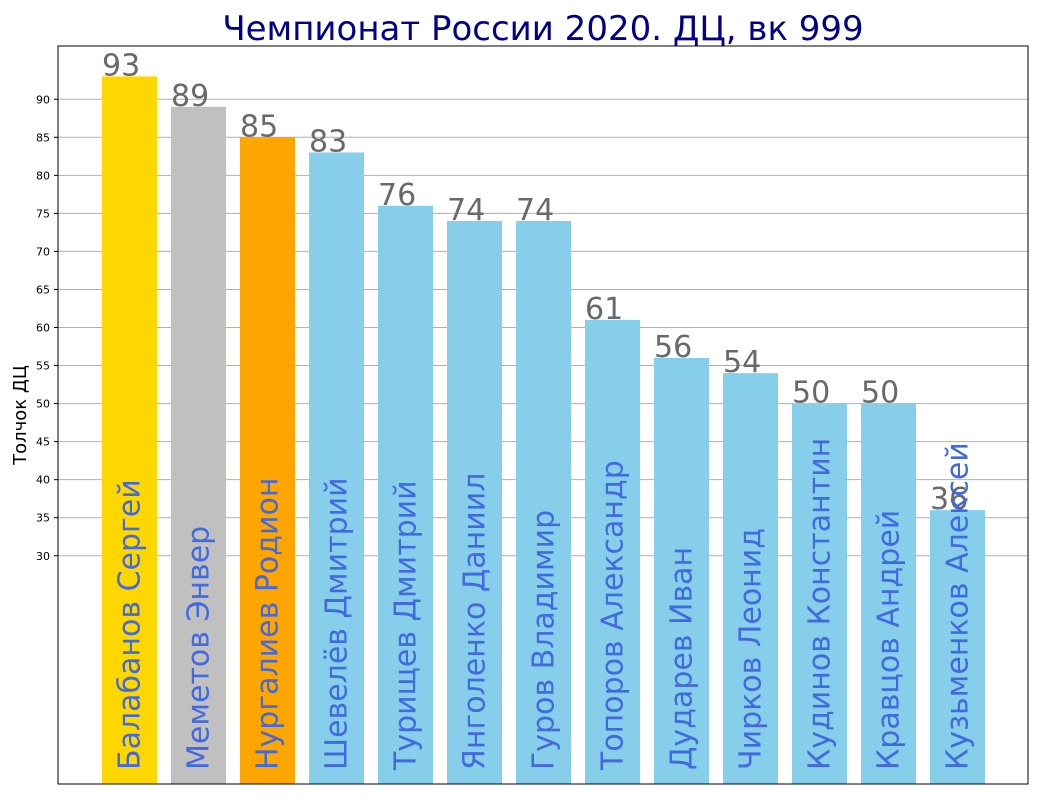 Image resolution: width=1040 pixels, height=800 pixels. Describe the element at coordinates (682, 658) in the screenshot. I see `category-label: Дударев Иван` at that location.